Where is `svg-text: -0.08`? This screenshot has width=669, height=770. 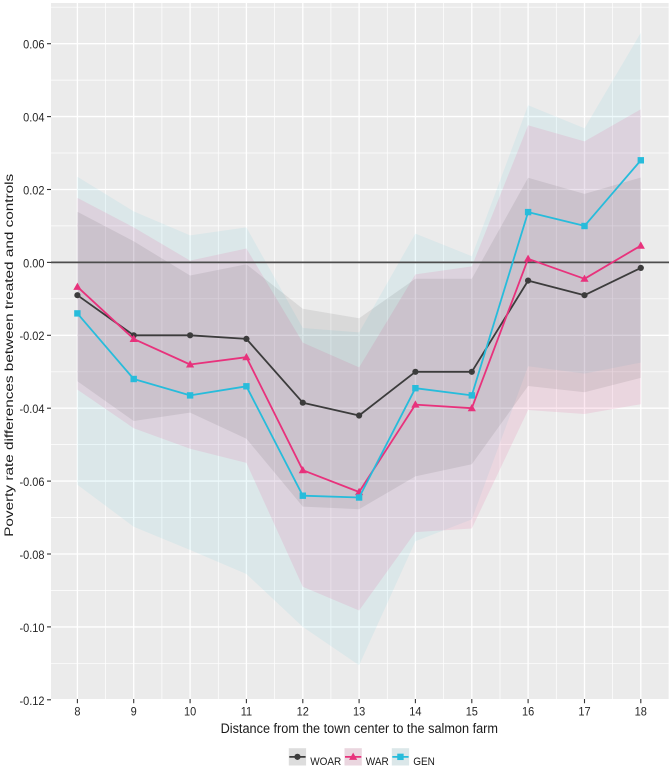 svg-text: -0.08 is located at coordinates (31, 555).